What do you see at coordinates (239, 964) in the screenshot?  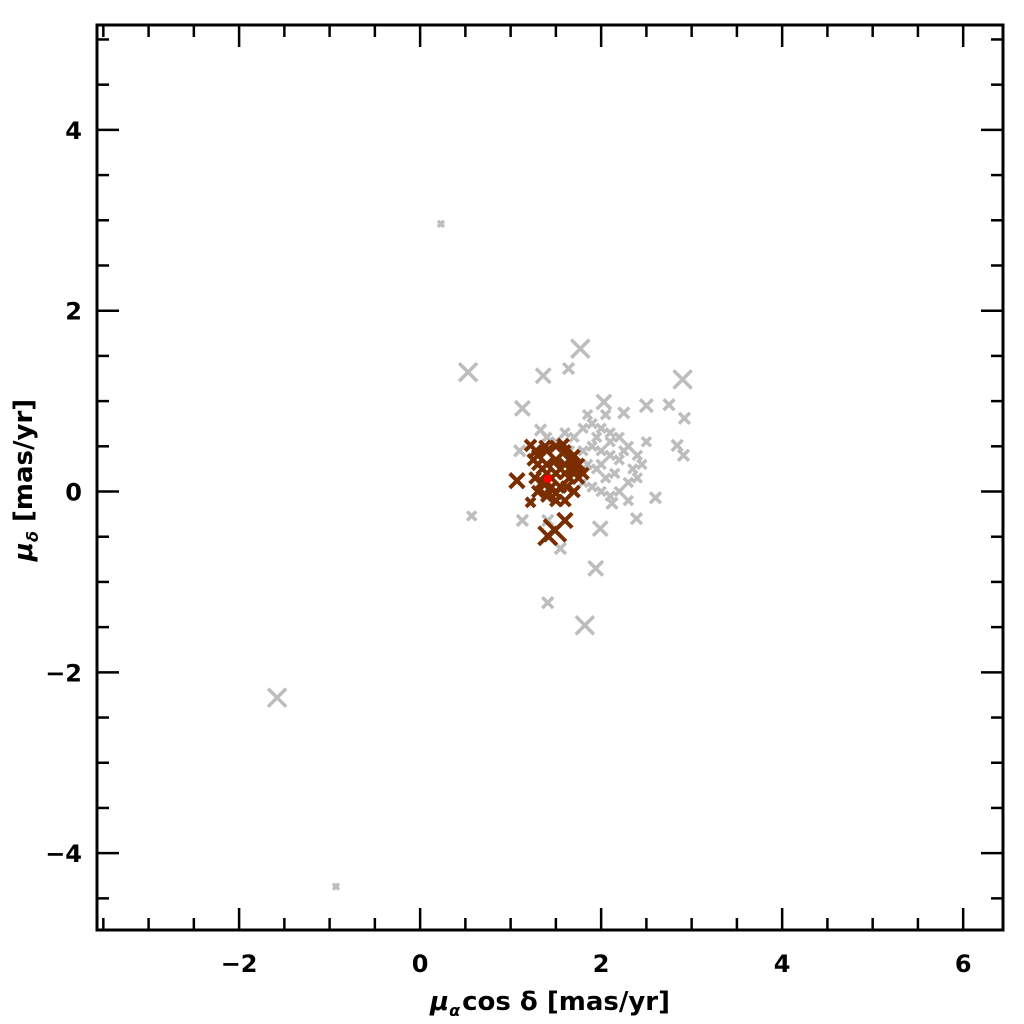 I see `x-tick-label: −2` at bounding box center [239, 964].